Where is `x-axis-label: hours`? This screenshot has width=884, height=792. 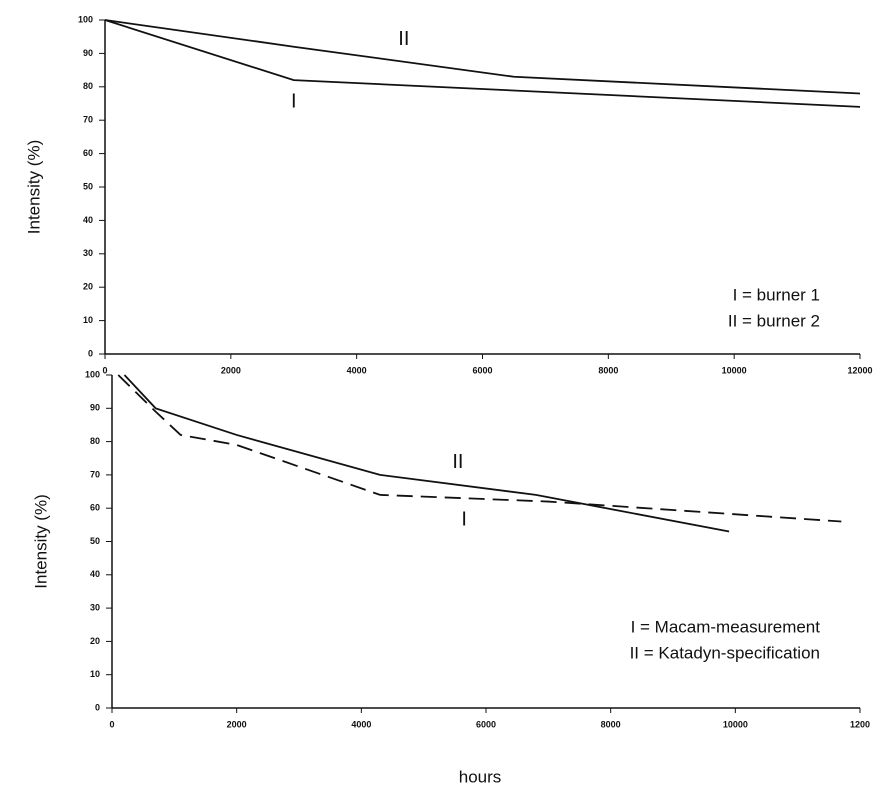
x-axis-label: hours is located at coordinates (480, 776).